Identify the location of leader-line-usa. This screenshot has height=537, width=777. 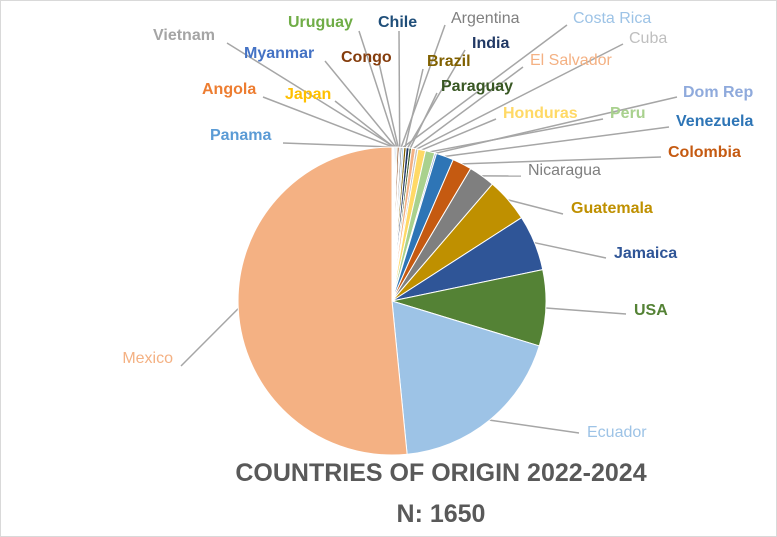
(586, 311).